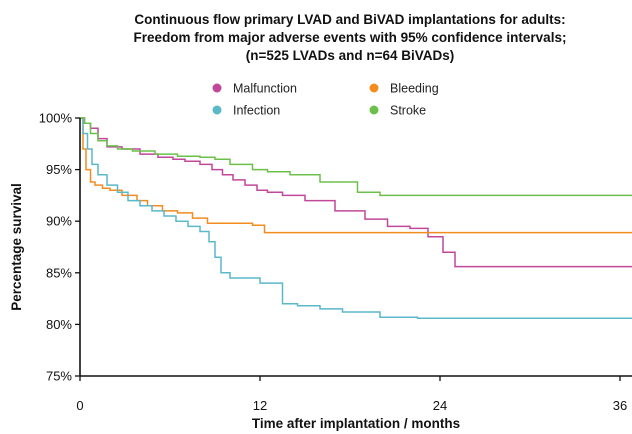 The height and width of the screenshot is (434, 632). Describe the element at coordinates (59, 324) in the screenshot. I see `y-tick-label: 80%` at that location.